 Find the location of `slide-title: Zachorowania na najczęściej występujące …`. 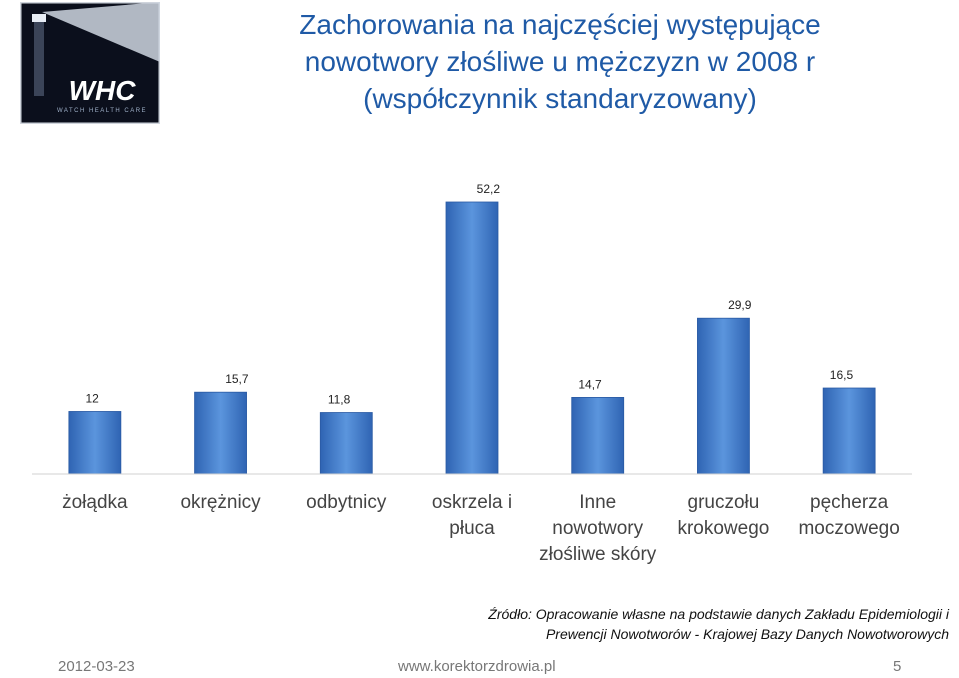

slide-title: Zachorowania na najczęściej występujące … is located at coordinates (560, 61).